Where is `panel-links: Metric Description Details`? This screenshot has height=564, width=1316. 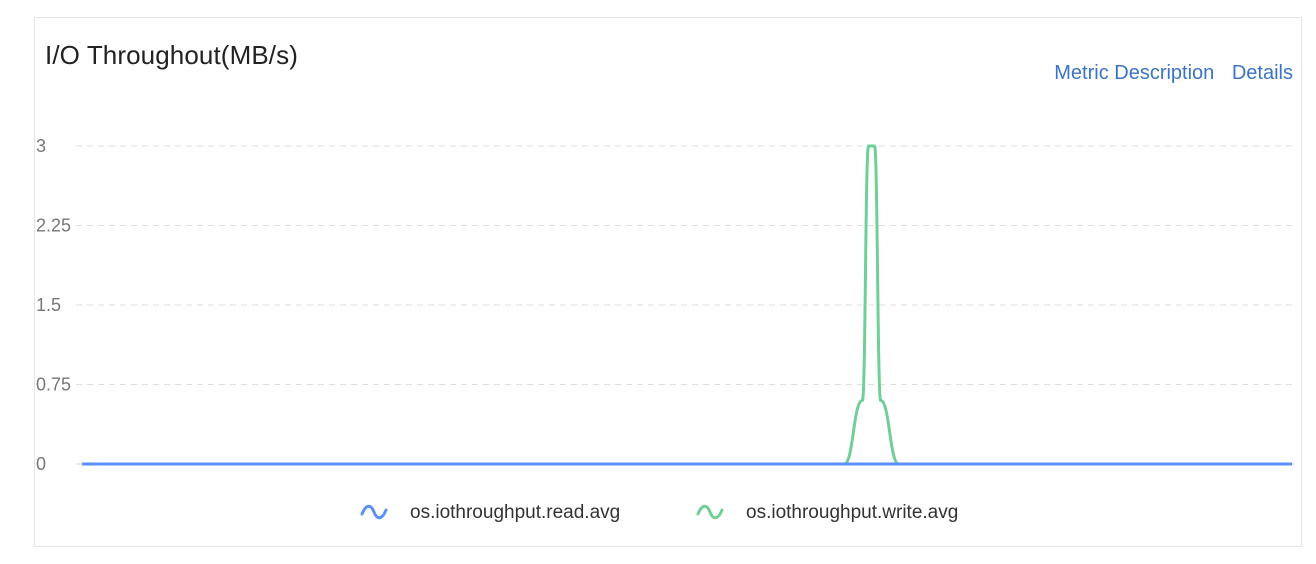 panel-links: Metric Description Details is located at coordinates (1167, 73).